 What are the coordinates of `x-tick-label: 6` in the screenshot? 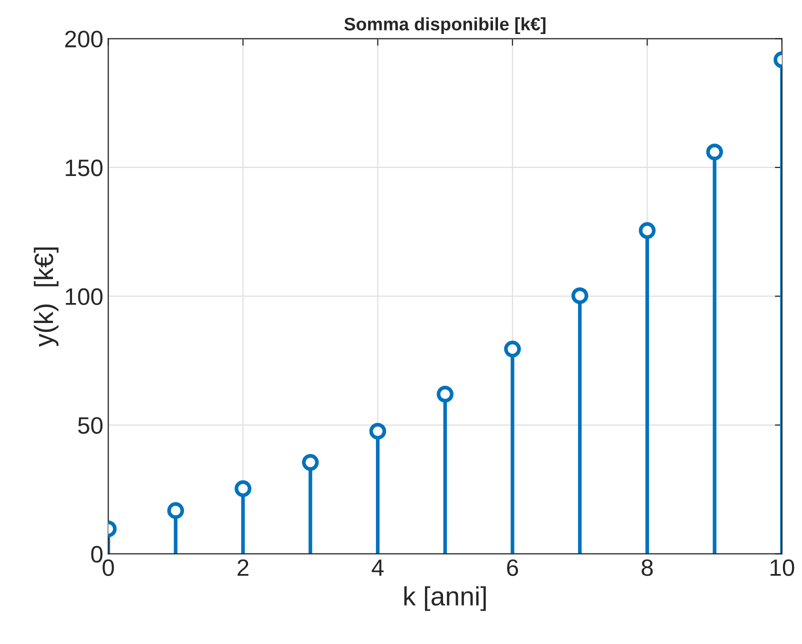 It's located at (512, 567).